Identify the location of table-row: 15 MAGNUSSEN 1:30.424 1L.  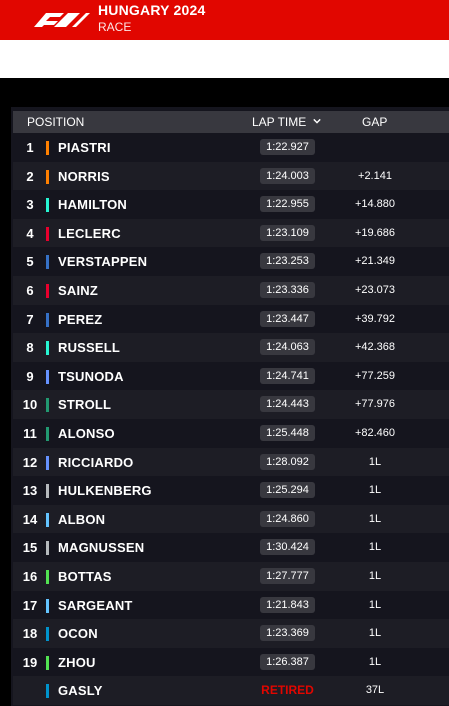
(231, 547).